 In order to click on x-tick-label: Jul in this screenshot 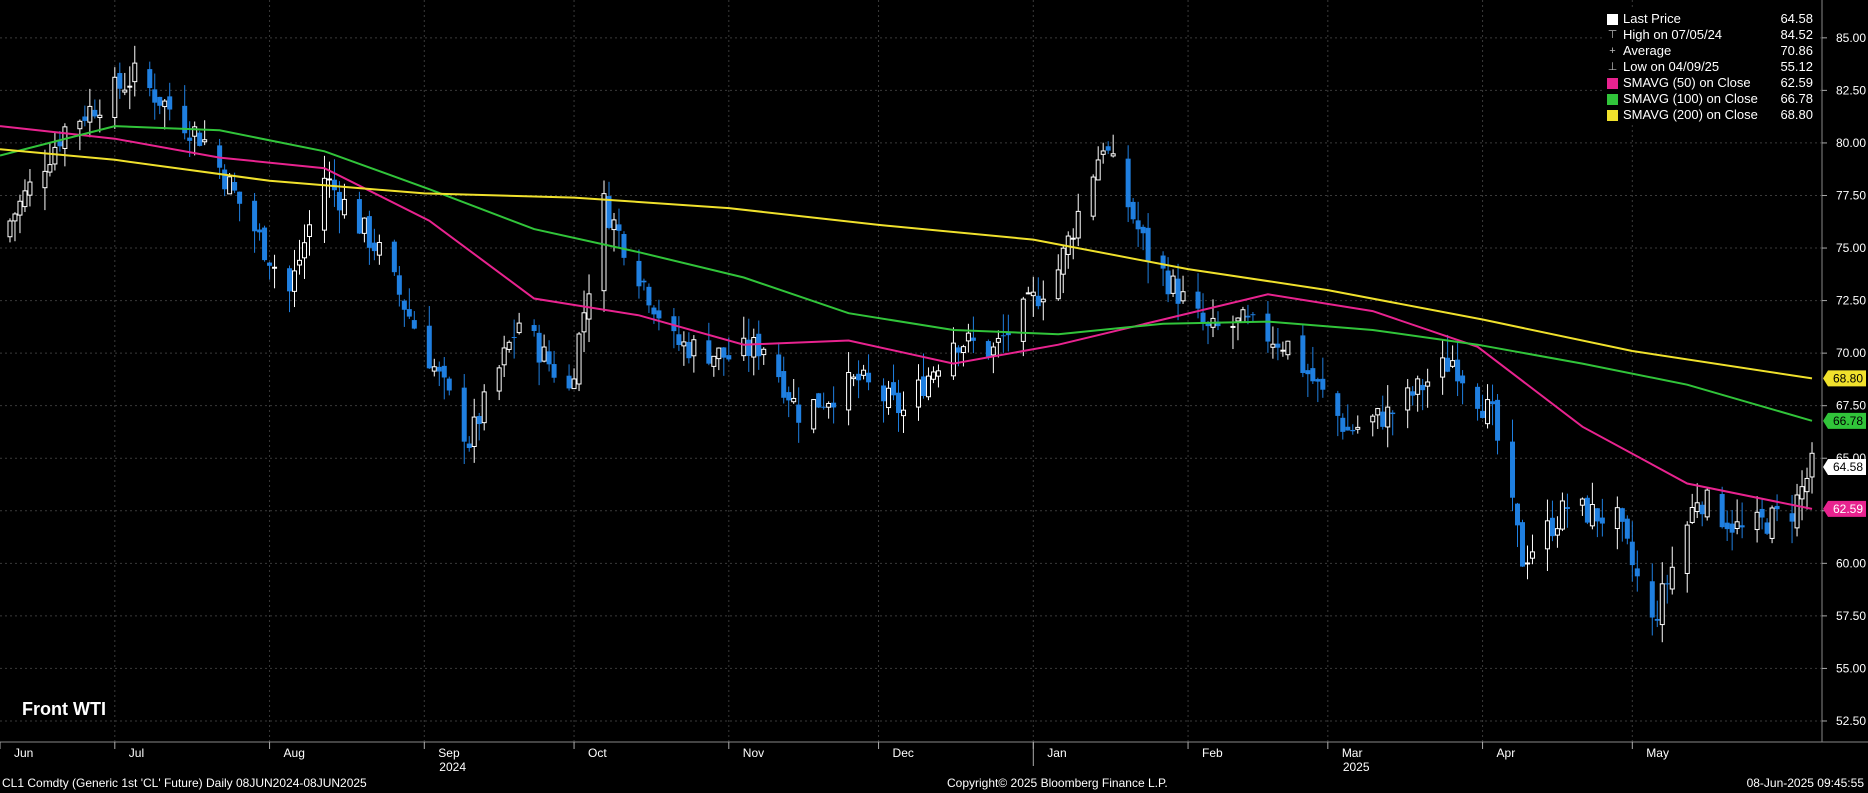, I will do `click(136, 753)`.